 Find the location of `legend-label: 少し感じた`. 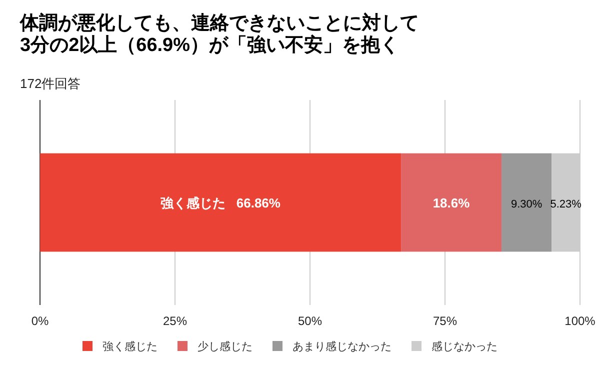

legend-label: 少し感じた is located at coordinates (225, 346).